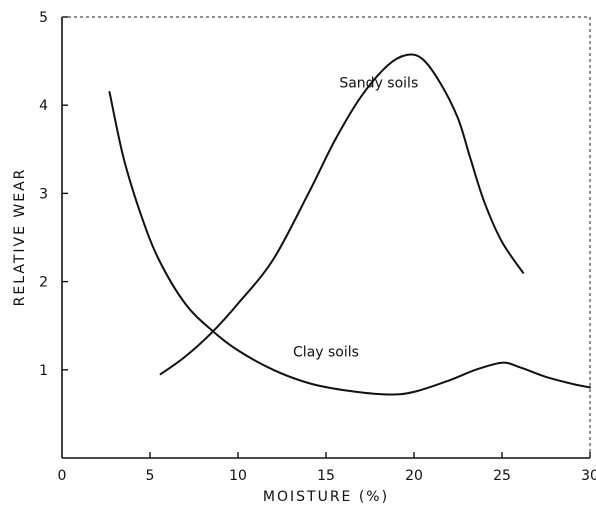 The height and width of the screenshot is (509, 596). I want to click on x-tick-label: 30, so click(588, 476).